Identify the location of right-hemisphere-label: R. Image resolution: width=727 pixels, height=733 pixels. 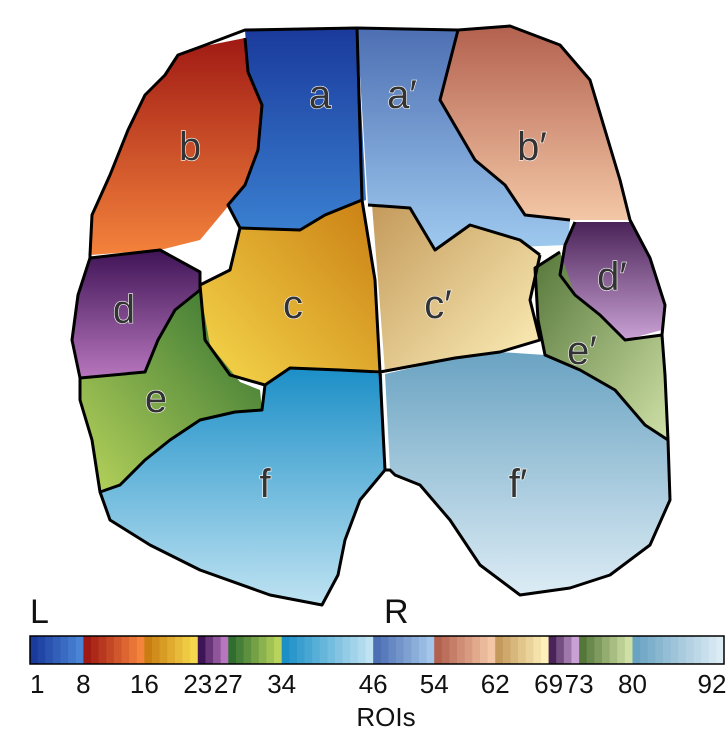
(396, 612).